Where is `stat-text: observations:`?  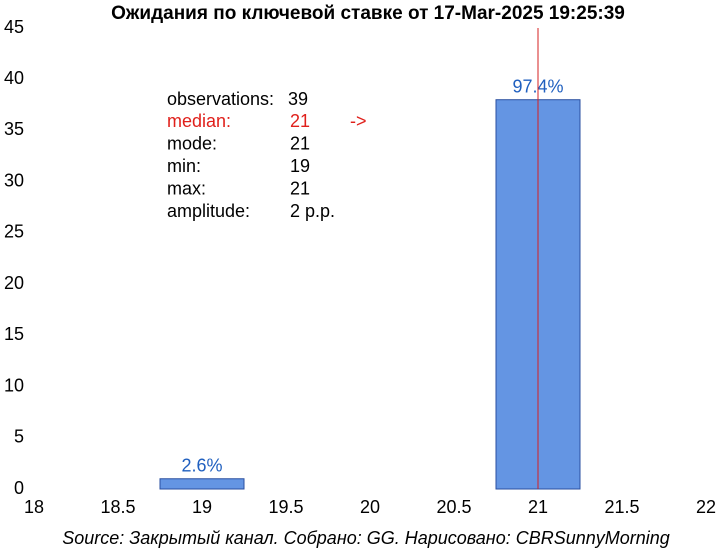
stat-text: observations: is located at coordinates (220, 99).